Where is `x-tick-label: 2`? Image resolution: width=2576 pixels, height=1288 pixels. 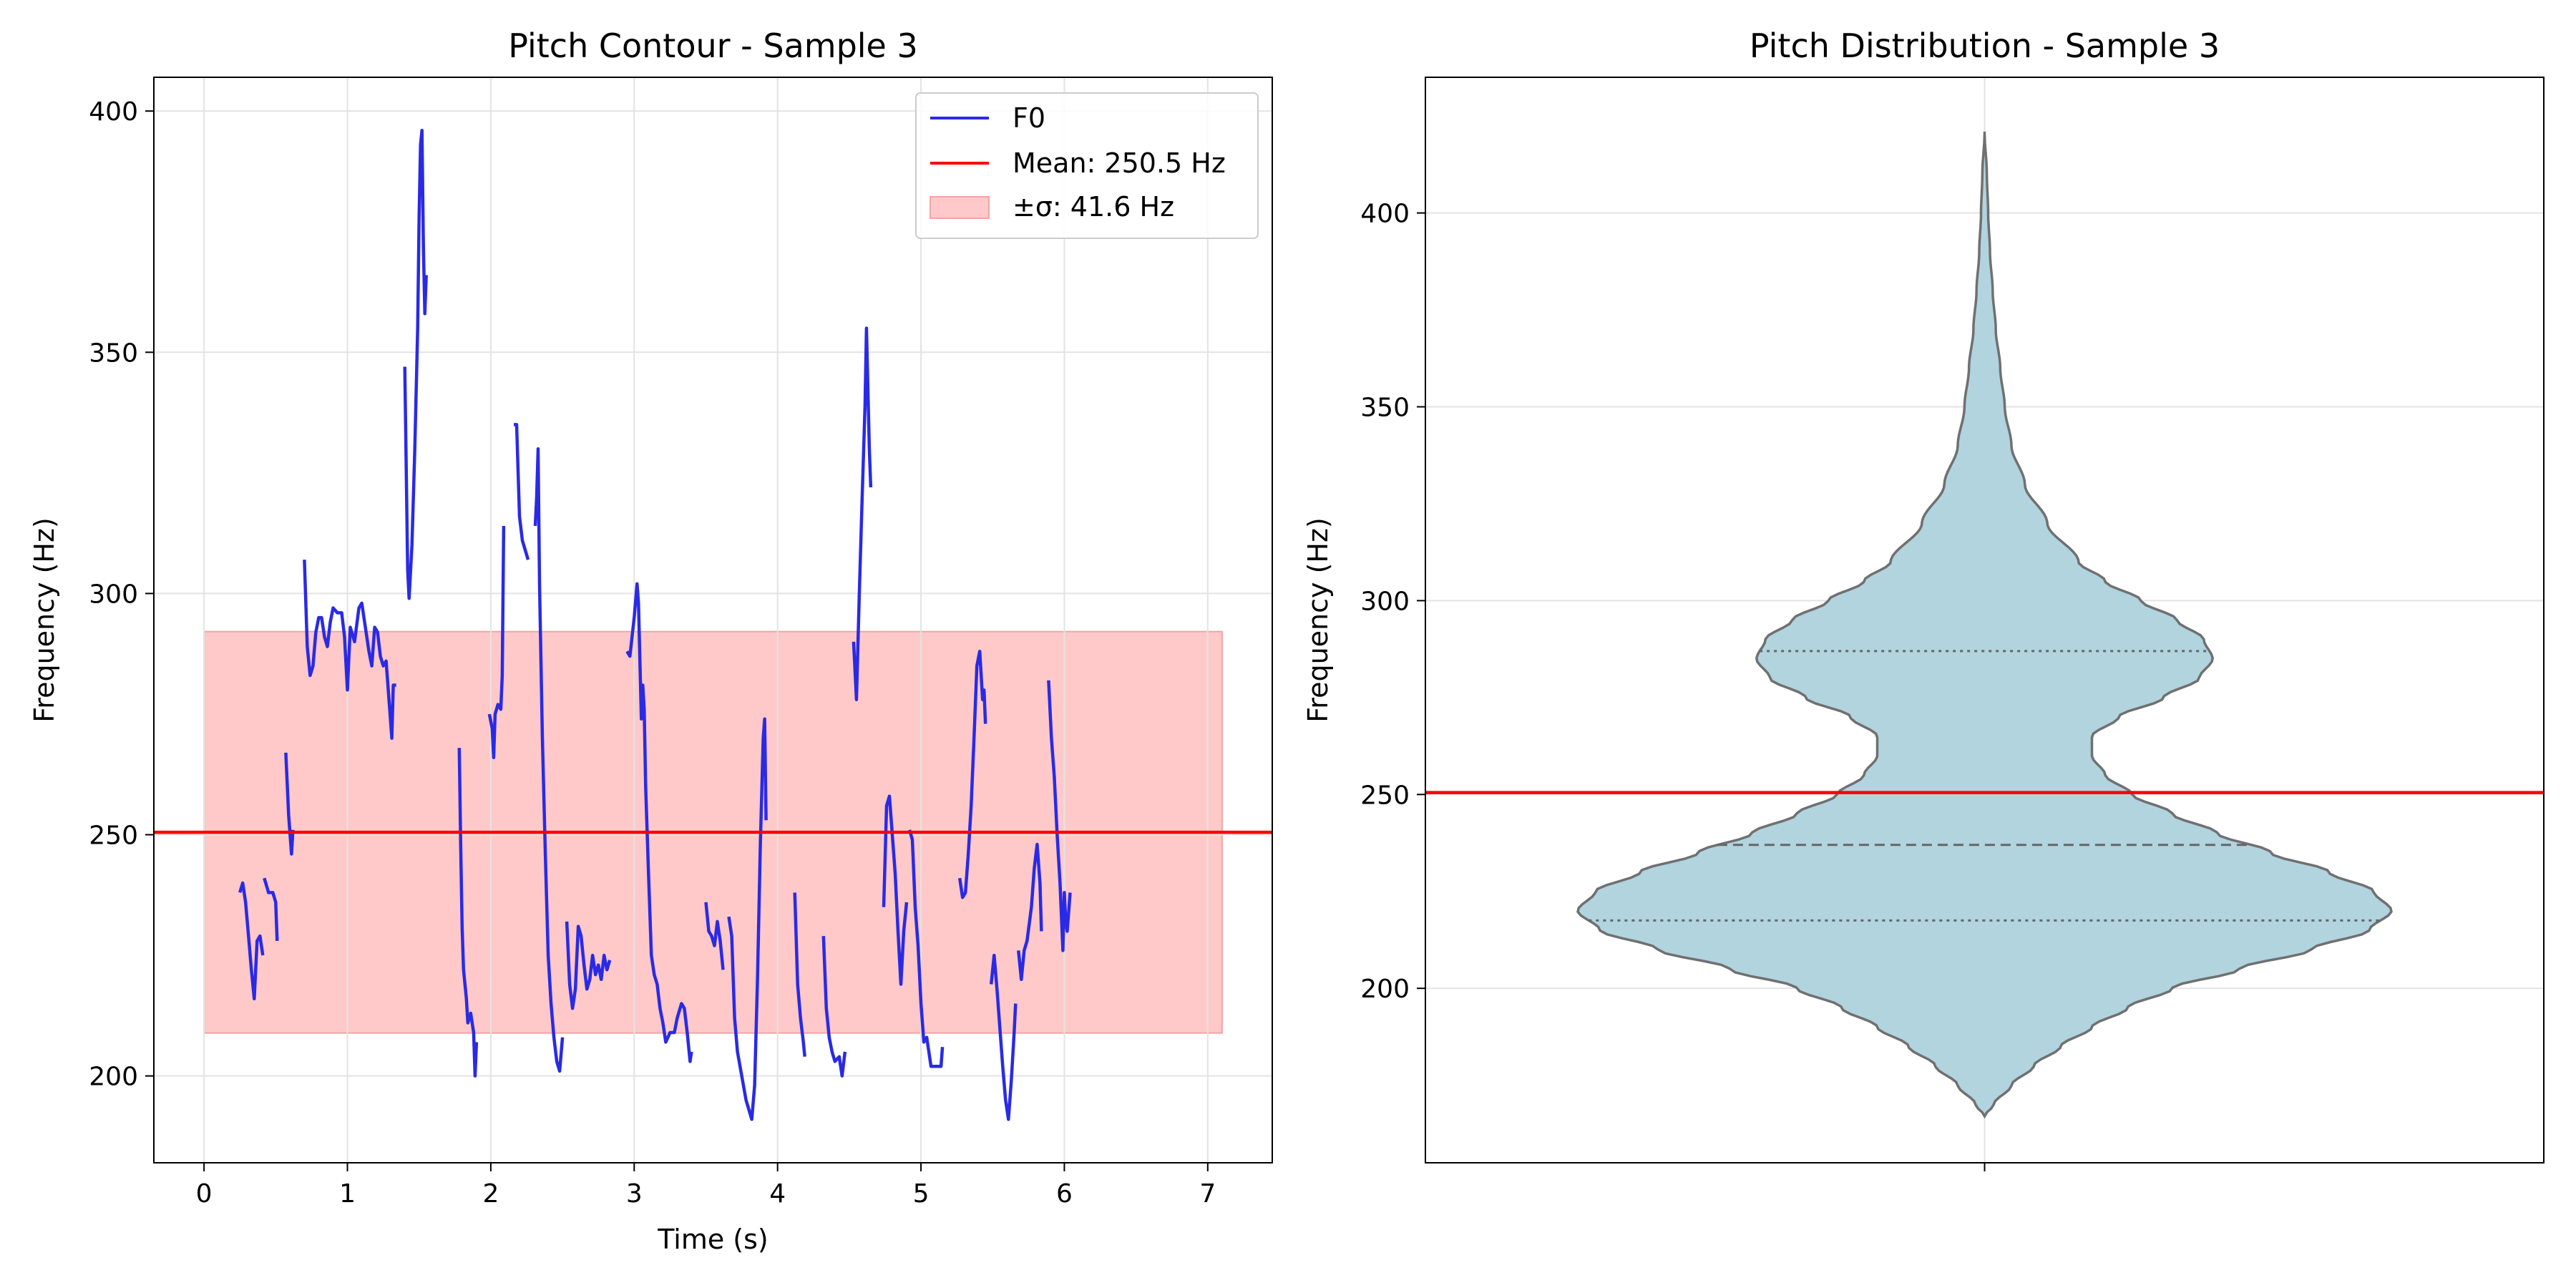
x-tick-label: 2 is located at coordinates (490, 1194).